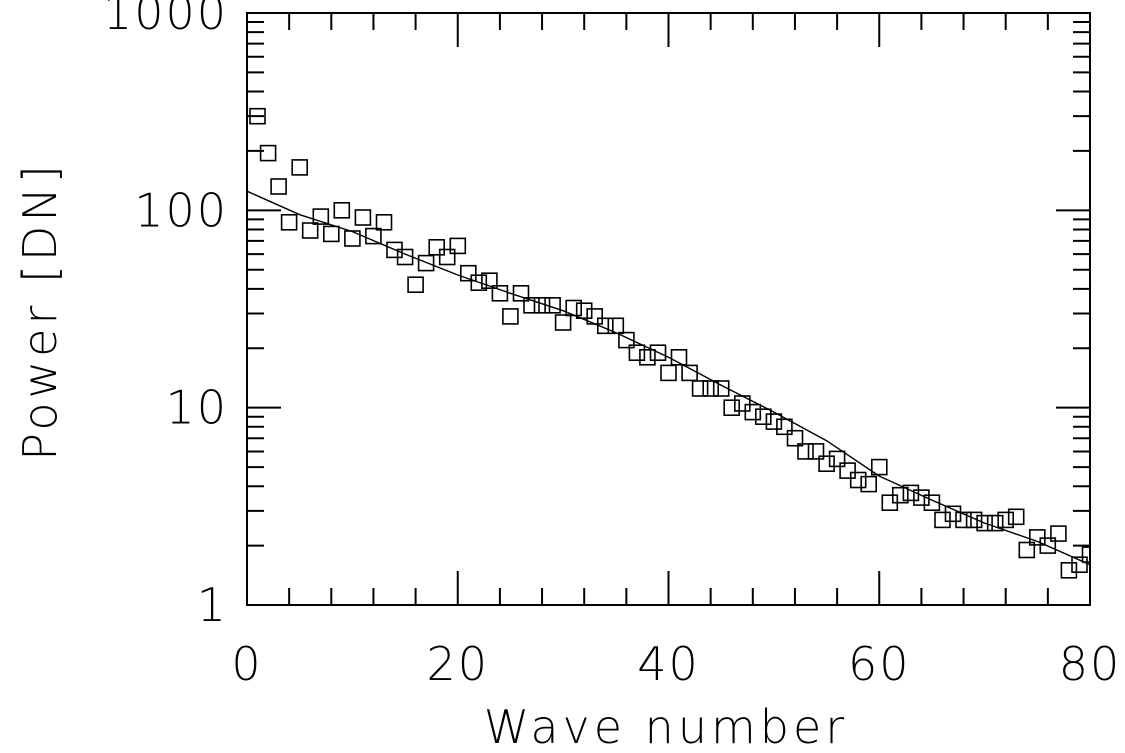  Describe the element at coordinates (246, 664) in the screenshot. I see `x-tick-label: 0` at that location.